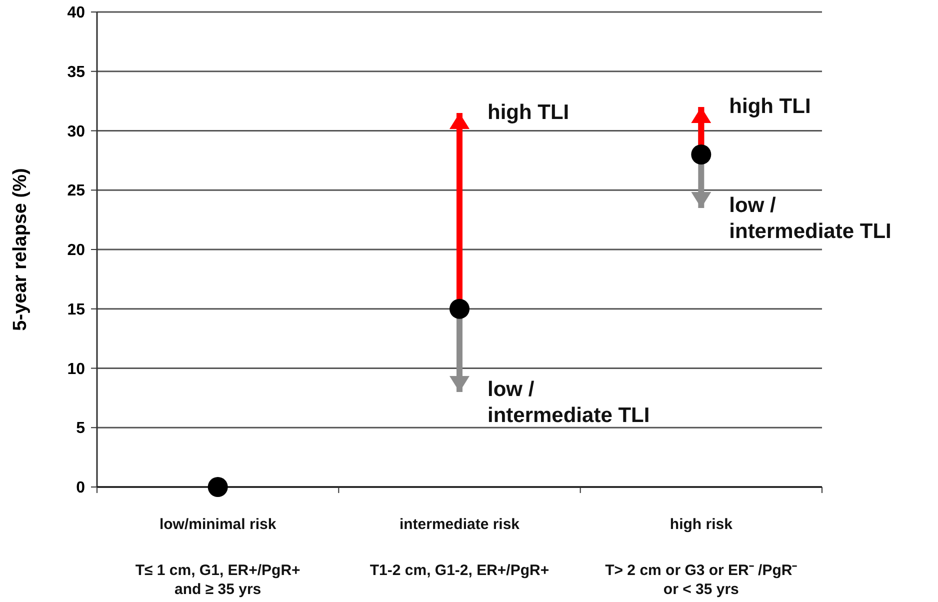 The image size is (938, 602). I want to click on y-tick-label: 30, so click(76, 131).